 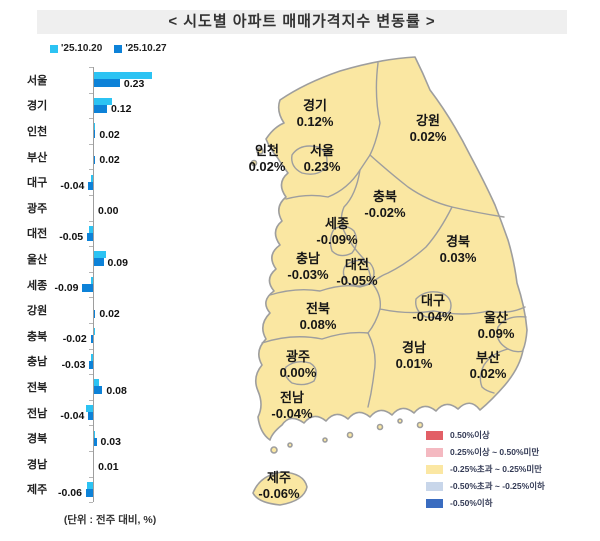 I want to click on map-region-label: 대구 -0.04%, so click(x=432, y=309).